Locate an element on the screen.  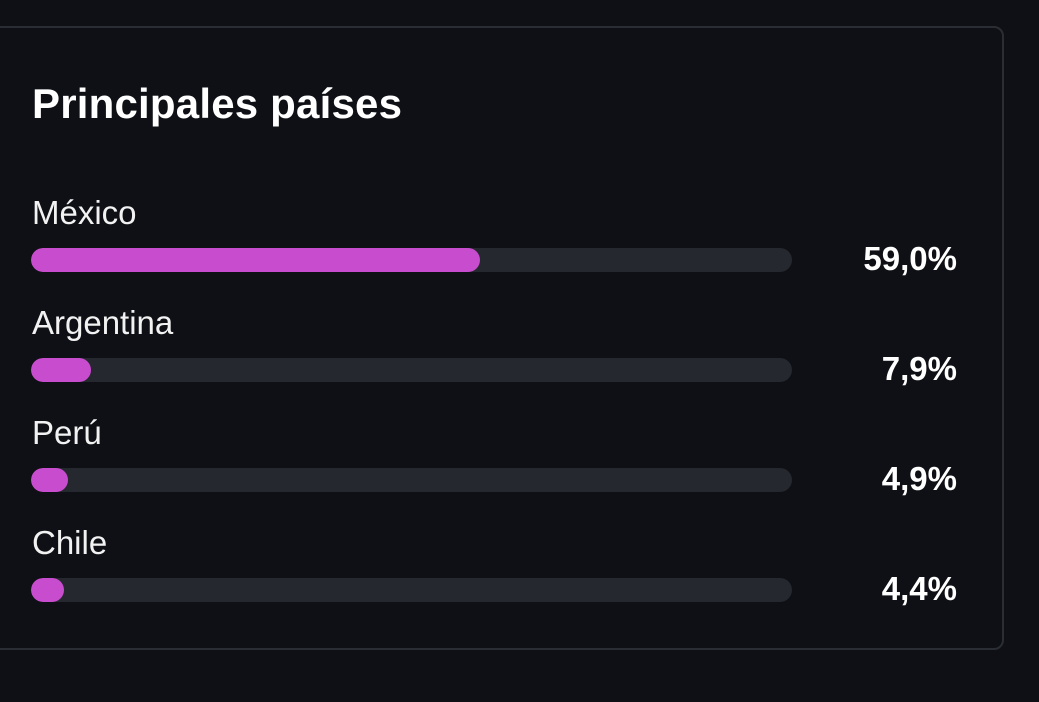
country-row-chile: Chile 4,4% is located at coordinates (519, 574).